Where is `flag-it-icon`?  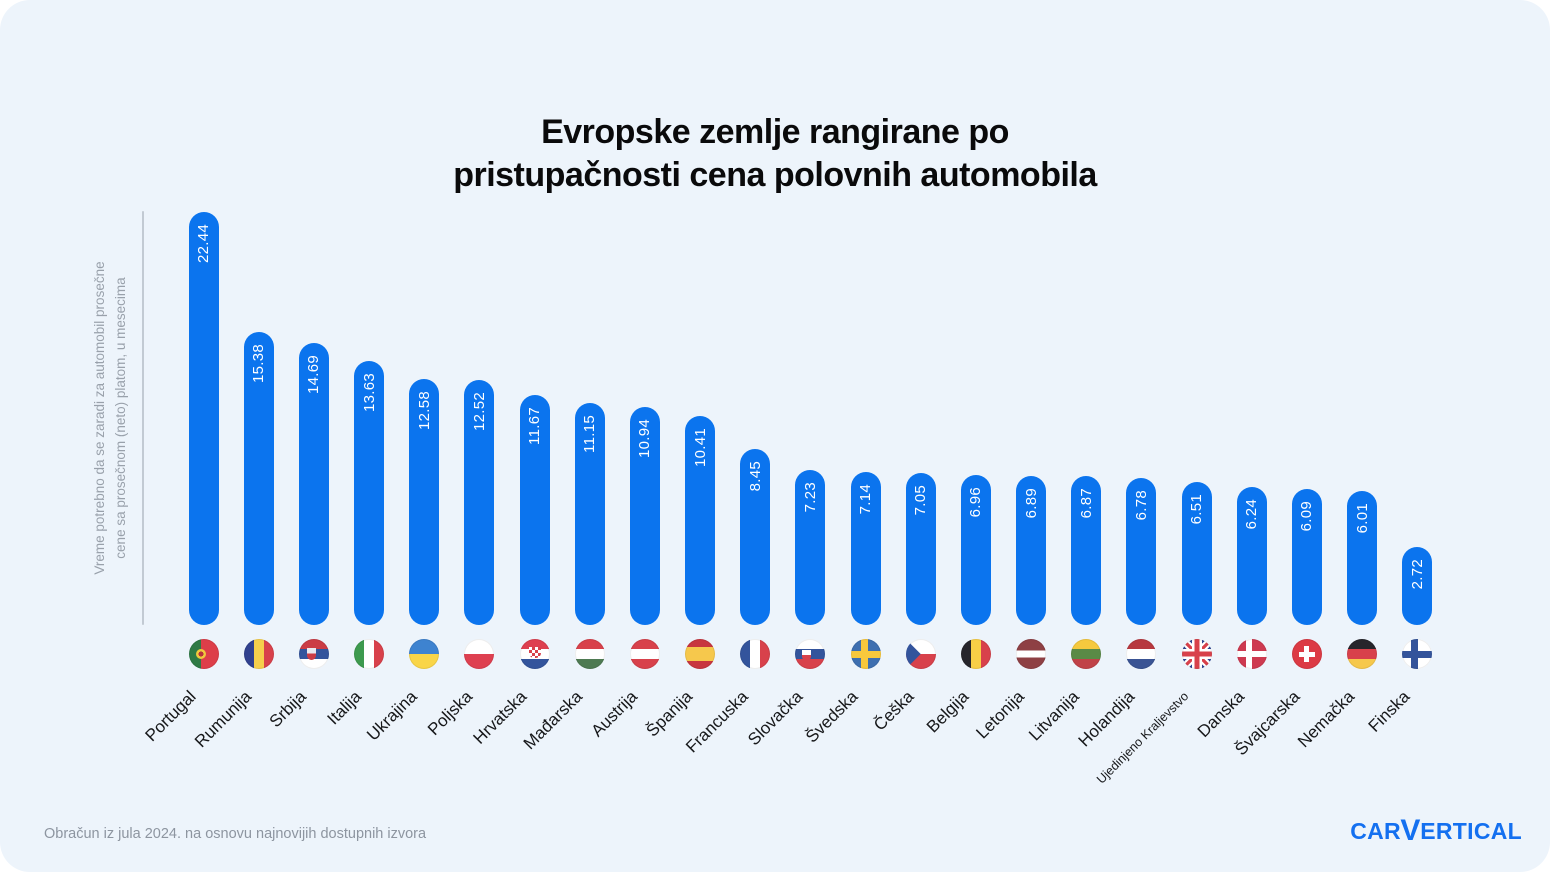 flag-it-icon is located at coordinates (369, 654).